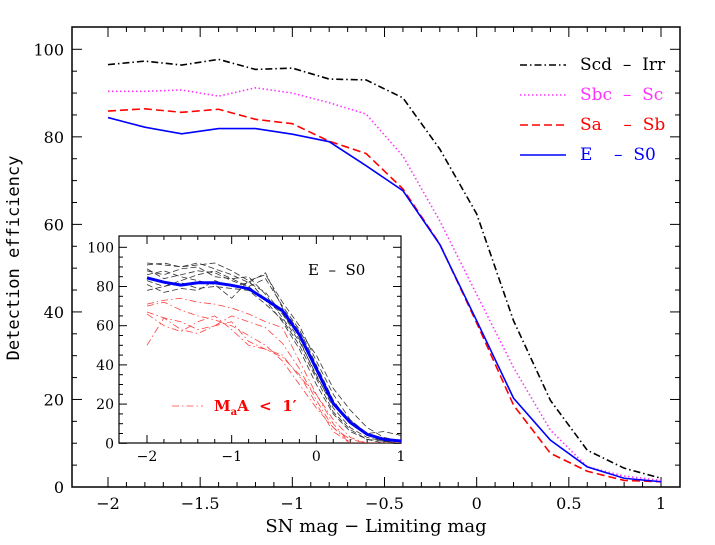 The image size is (715, 545). I want to click on y-tick-label: 60, so click(54, 224).